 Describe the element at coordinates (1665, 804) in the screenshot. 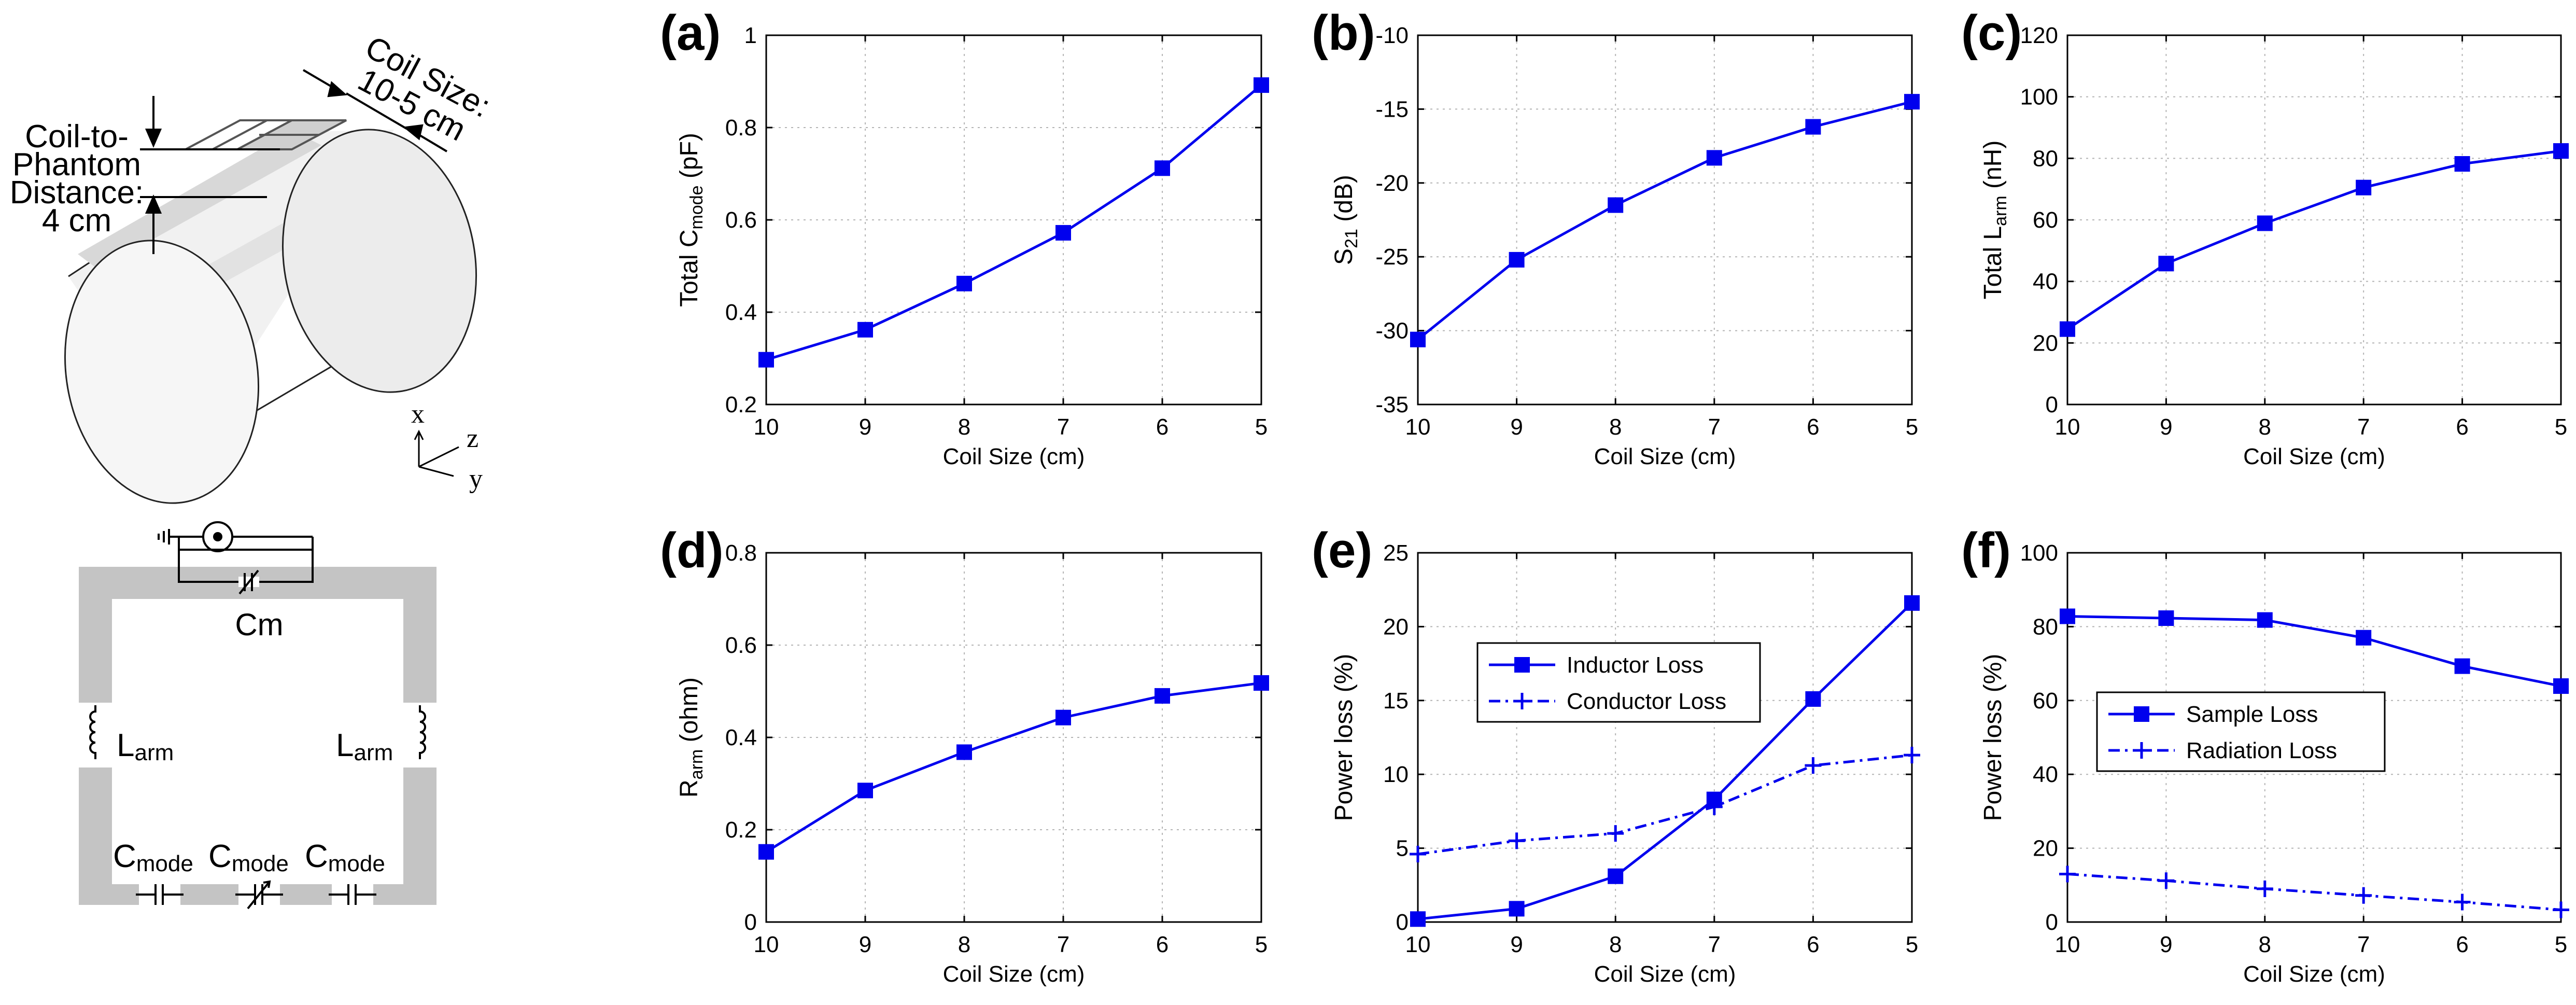

I see `series-conductor-loss` at that location.